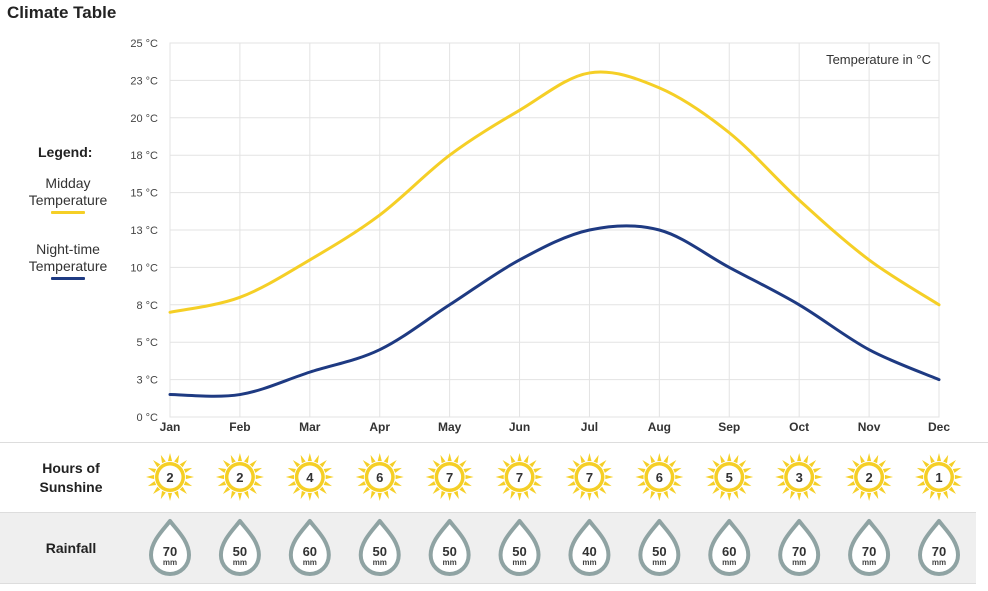 This screenshot has width=988, height=591. I want to click on sunshine-value: 1, so click(938, 477).